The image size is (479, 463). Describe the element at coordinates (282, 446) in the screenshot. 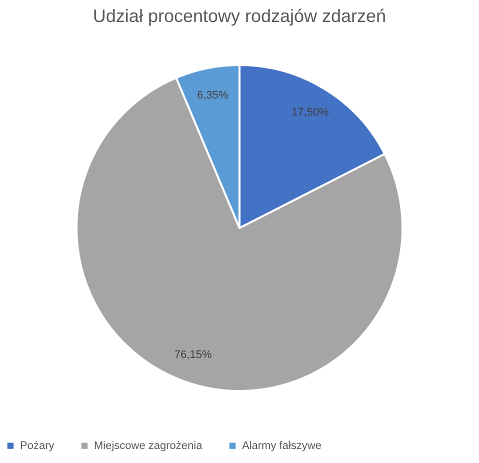

I see `legend-label: Alarmy fałszywe` at that location.